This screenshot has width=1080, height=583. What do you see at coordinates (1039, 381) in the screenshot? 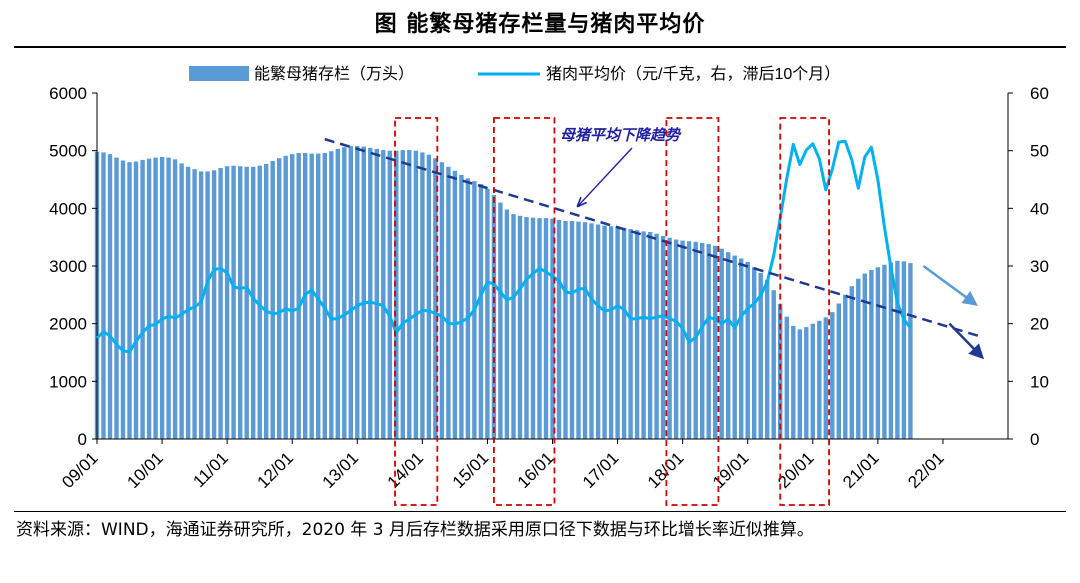
I see `y-right-tick-label: 10` at bounding box center [1039, 381].